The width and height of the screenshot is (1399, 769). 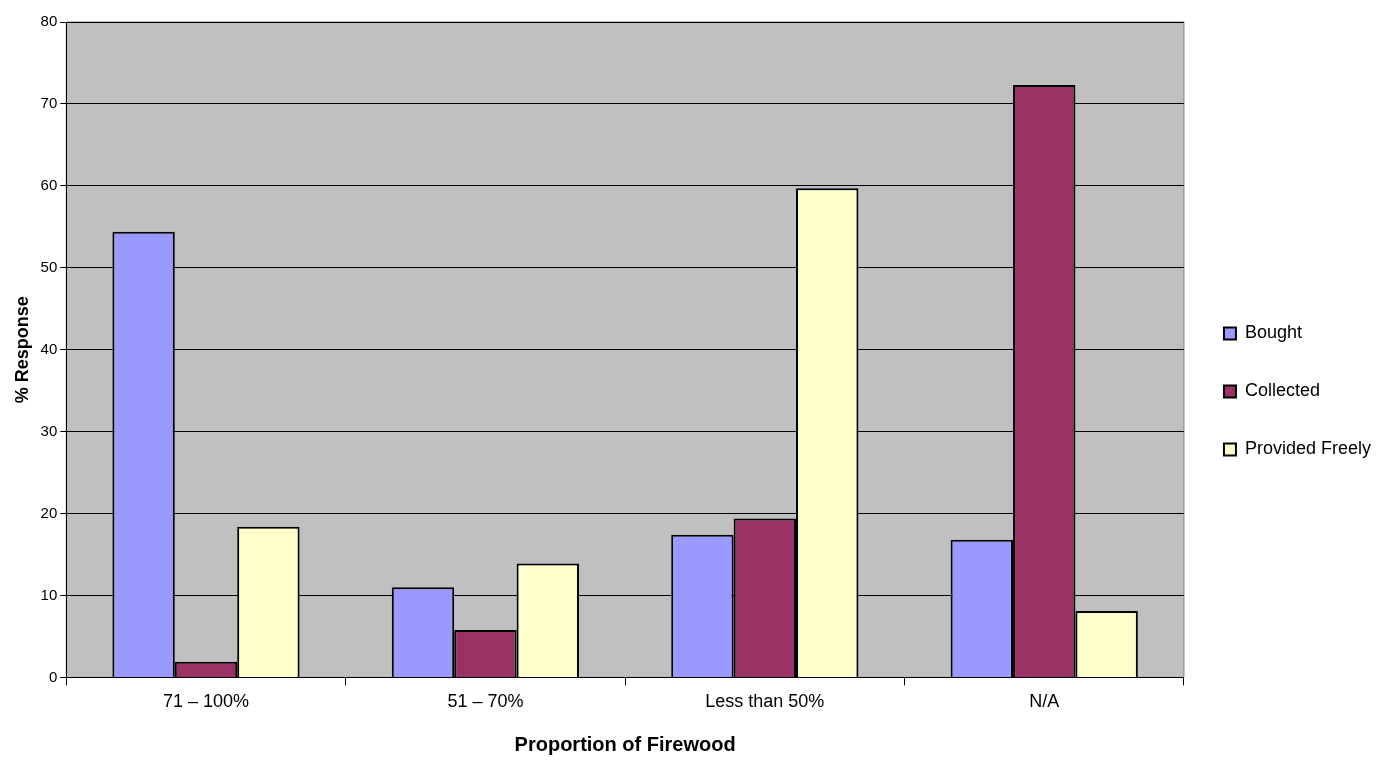 I want to click on y-tick-label: 10, so click(x=49, y=594).